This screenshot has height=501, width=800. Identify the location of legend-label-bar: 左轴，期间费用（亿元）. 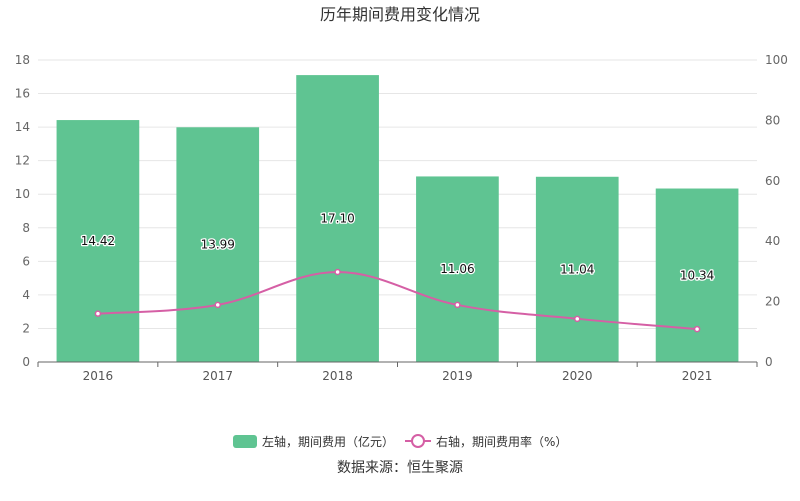
(328, 441).